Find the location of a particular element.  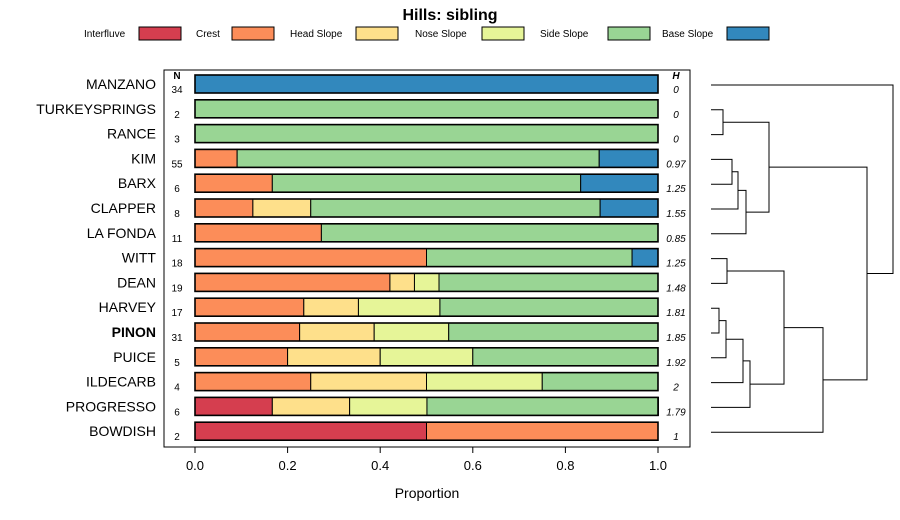

h-value-6: 0.85 is located at coordinates (676, 239).